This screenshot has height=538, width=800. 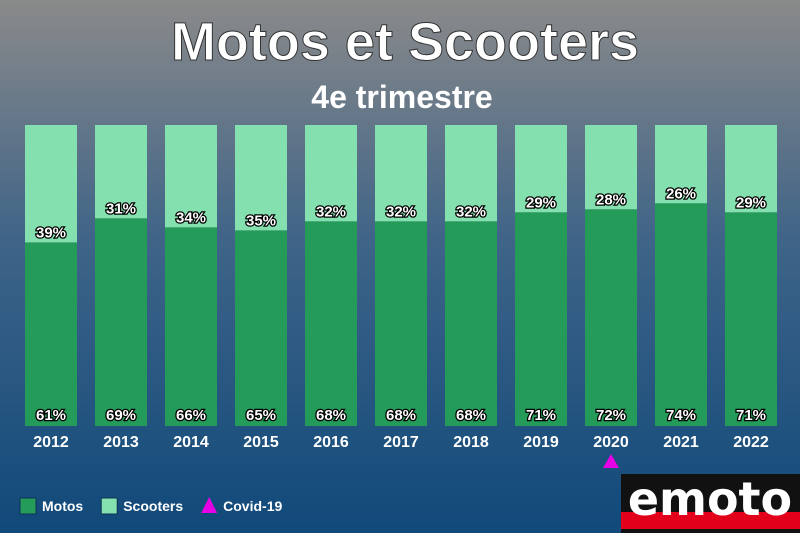 I want to click on value-label: 69%, so click(x=121, y=415).